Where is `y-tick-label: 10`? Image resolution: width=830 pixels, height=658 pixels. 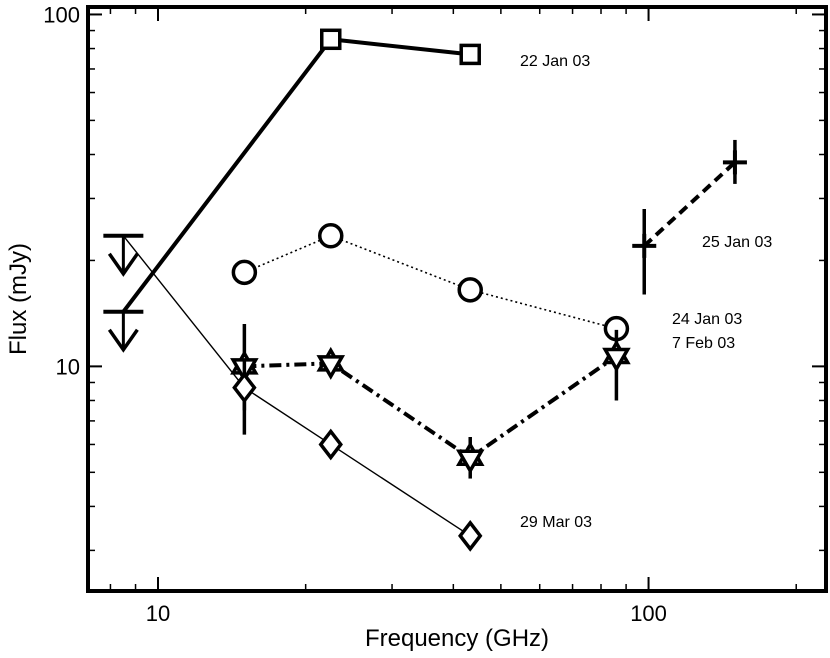
y-tick-label: 10 is located at coordinates (68, 366).